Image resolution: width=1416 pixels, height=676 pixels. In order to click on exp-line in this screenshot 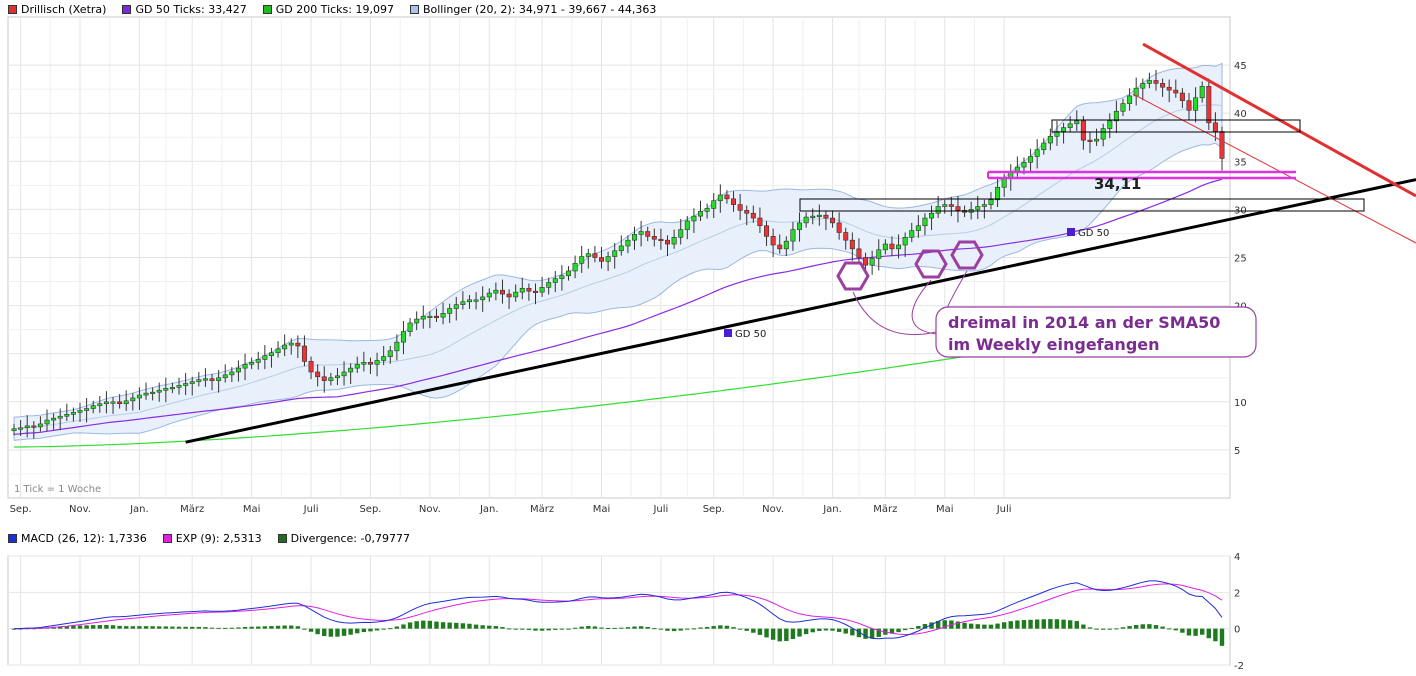, I will do `click(618, 609)`.